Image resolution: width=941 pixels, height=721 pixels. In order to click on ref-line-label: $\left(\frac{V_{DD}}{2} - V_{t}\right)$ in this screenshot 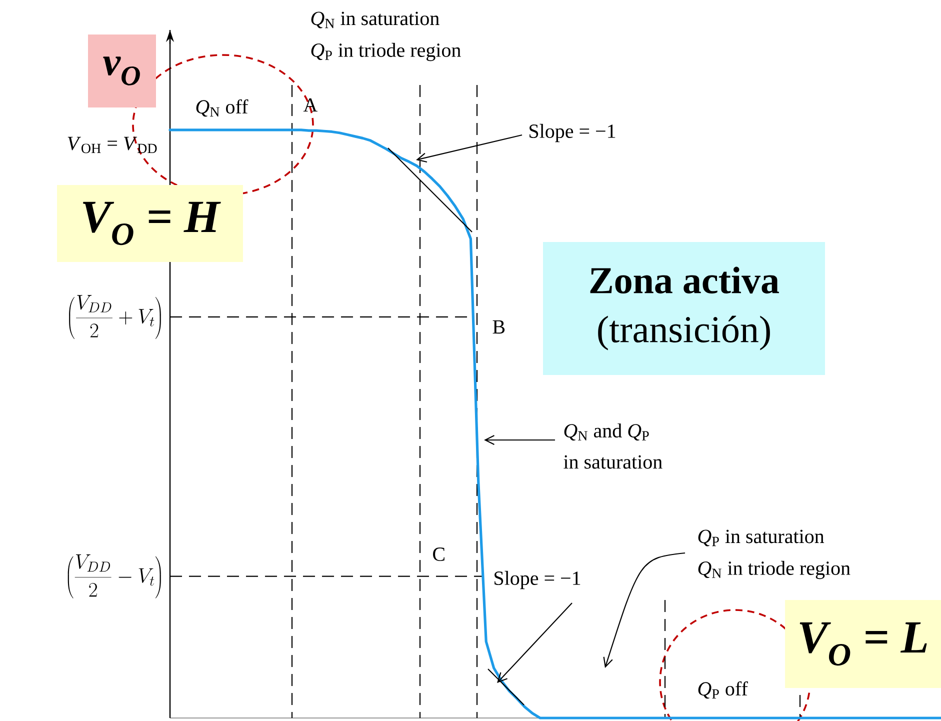, I will do `click(114, 576)`.